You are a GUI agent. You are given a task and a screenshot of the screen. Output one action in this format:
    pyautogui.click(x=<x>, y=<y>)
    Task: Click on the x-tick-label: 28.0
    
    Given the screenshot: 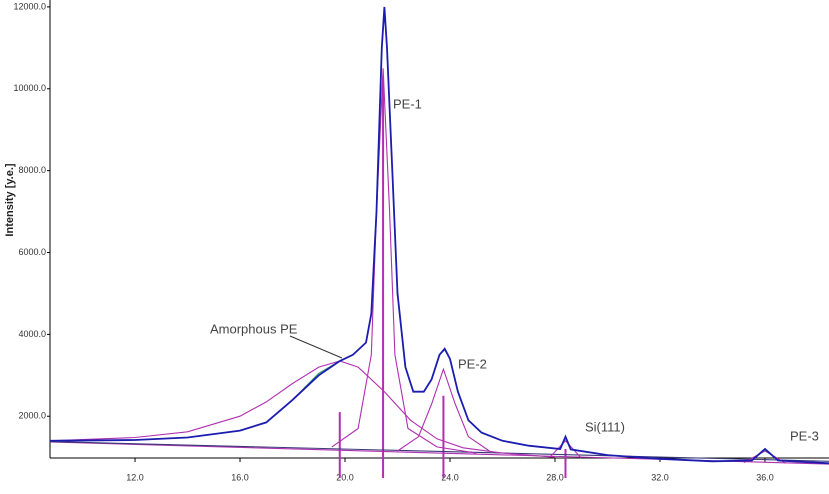 What is the action you would take?
    pyautogui.click(x=555, y=477)
    